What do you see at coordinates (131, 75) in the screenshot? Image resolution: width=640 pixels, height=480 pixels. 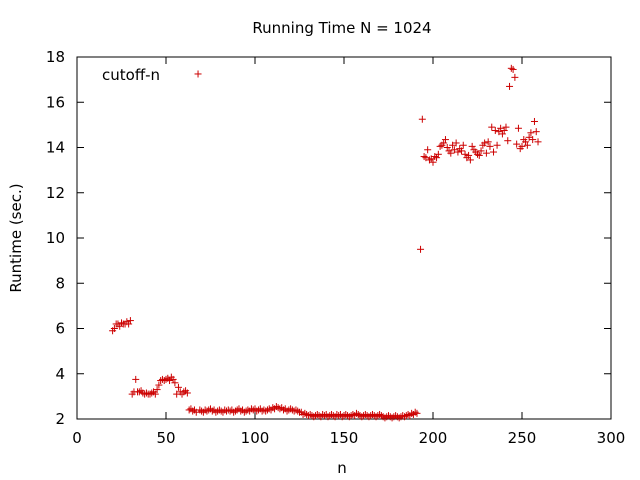 I see `legend-label-cutoff-n: cutoff-n` at bounding box center [131, 75].